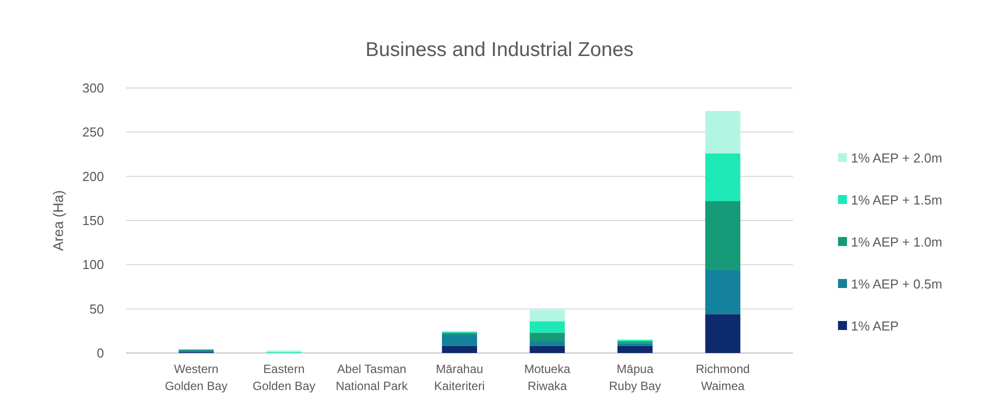 The width and height of the screenshot is (983, 408). Describe the element at coordinates (635, 377) in the screenshot. I see `x-tick-label: Māpua Ruby Bay` at that location.